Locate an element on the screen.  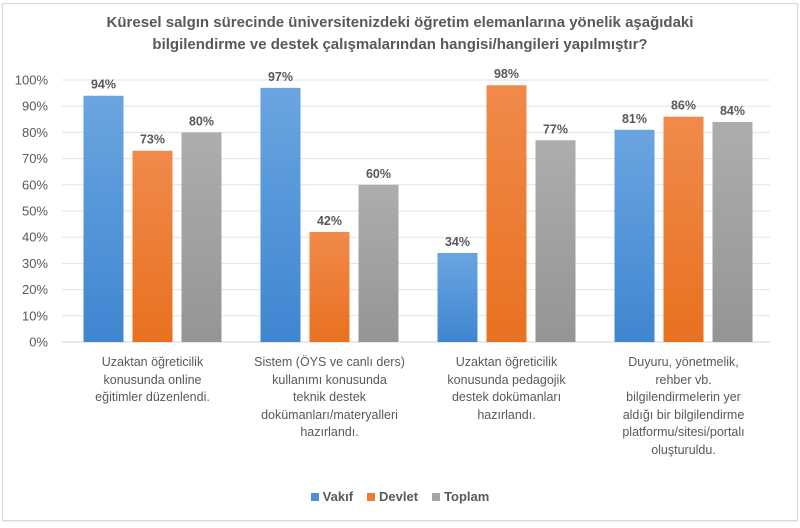
x-category-label-line: kullanımı konusunda is located at coordinates (329, 379).